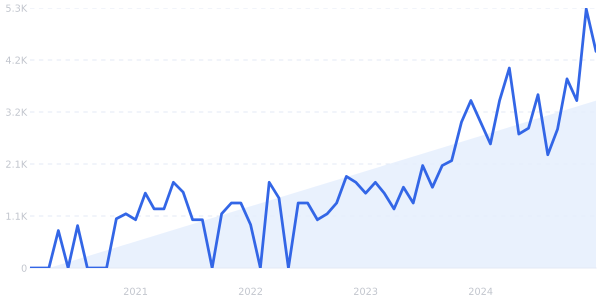  What do you see at coordinates (250, 291) in the screenshot?
I see `x-tick-label: 2022` at bounding box center [250, 291].